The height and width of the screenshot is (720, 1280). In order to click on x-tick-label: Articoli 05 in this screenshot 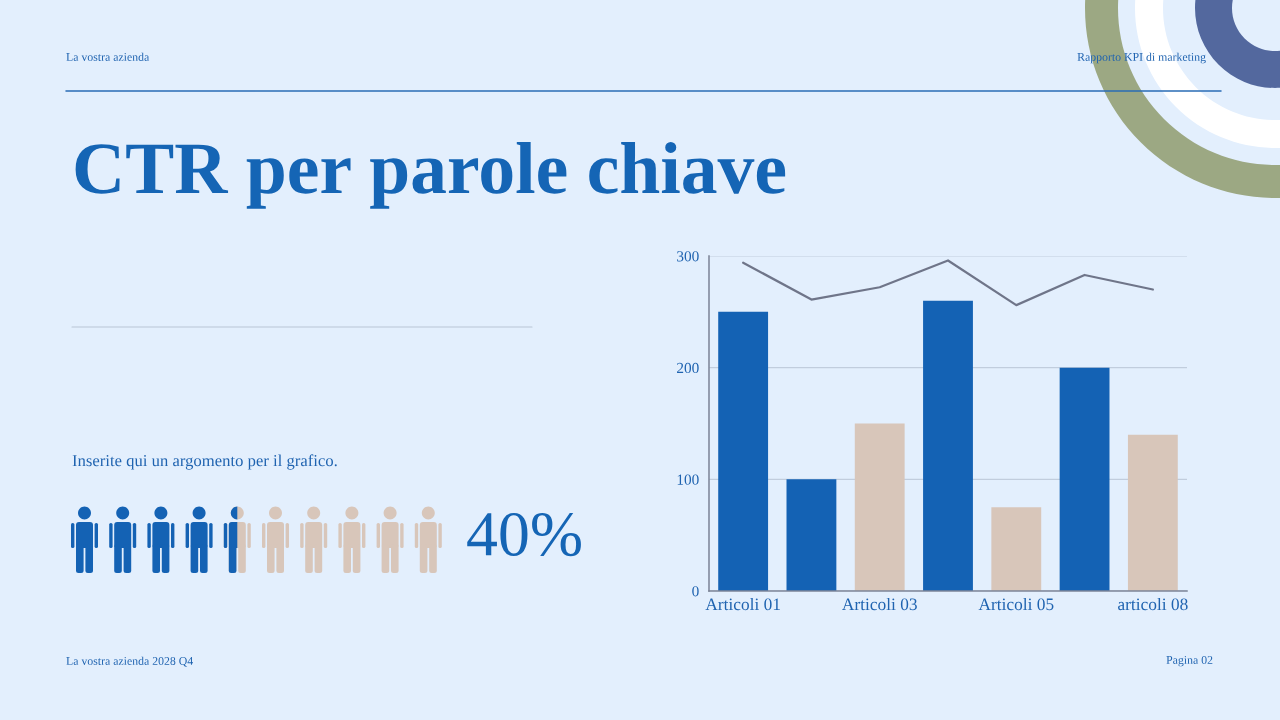, I will do `click(1016, 604)`.